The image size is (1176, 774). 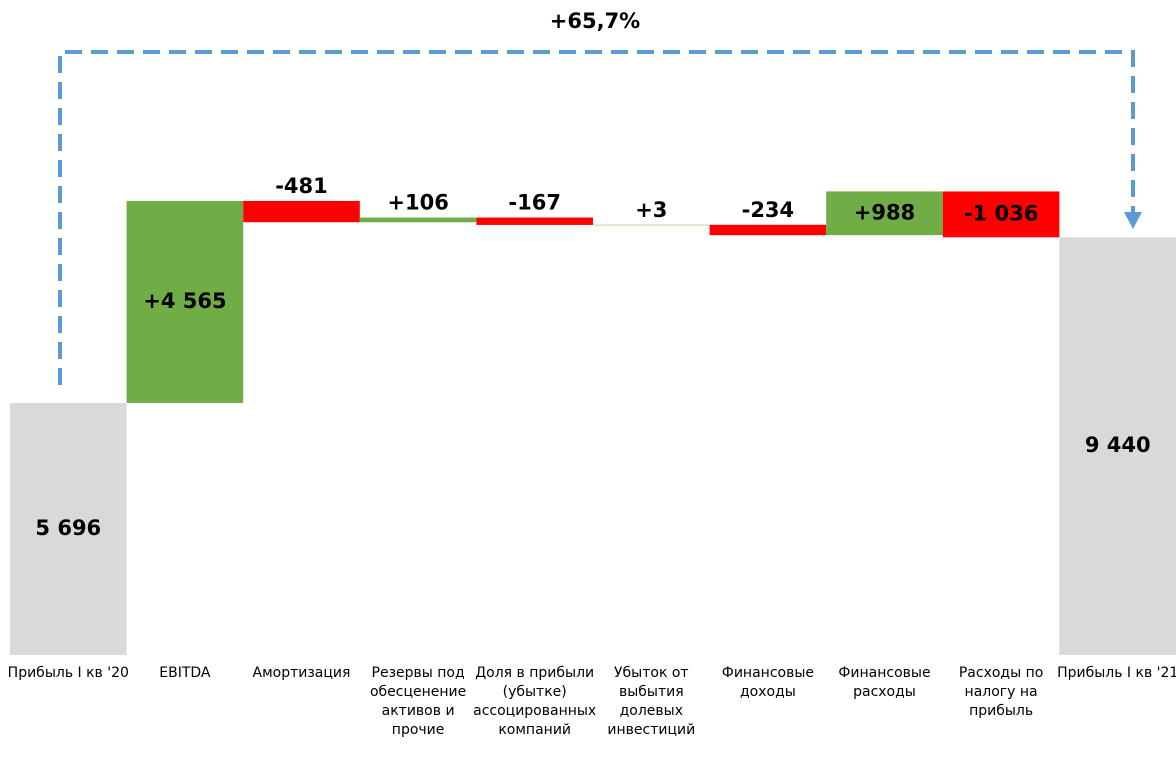 What do you see at coordinates (301, 673) in the screenshot?
I see `x-tick-label: Амортизация` at bounding box center [301, 673].